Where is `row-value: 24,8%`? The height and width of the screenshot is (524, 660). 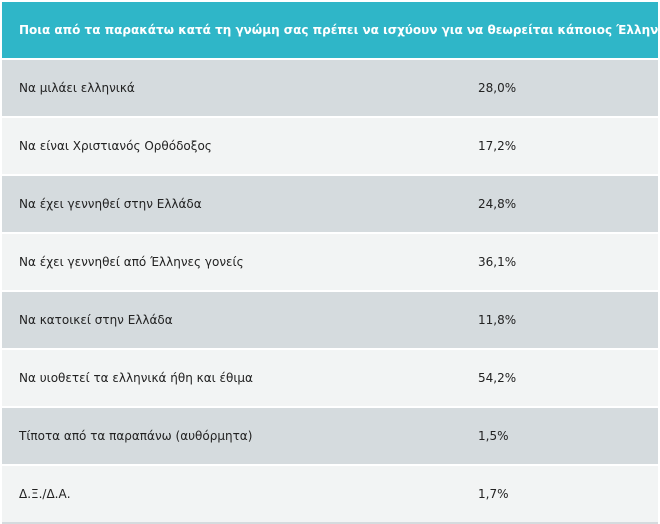 row-value: 24,8% is located at coordinates (497, 204).